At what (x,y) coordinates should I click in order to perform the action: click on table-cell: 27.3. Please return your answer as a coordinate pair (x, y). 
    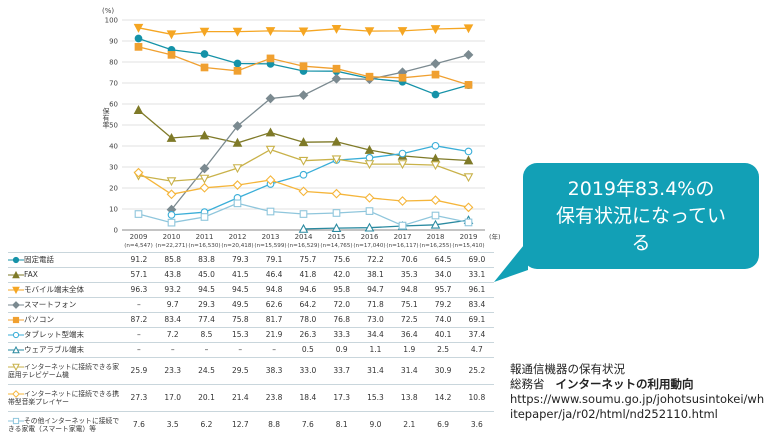
    Looking at the image, I should click on (139, 398).